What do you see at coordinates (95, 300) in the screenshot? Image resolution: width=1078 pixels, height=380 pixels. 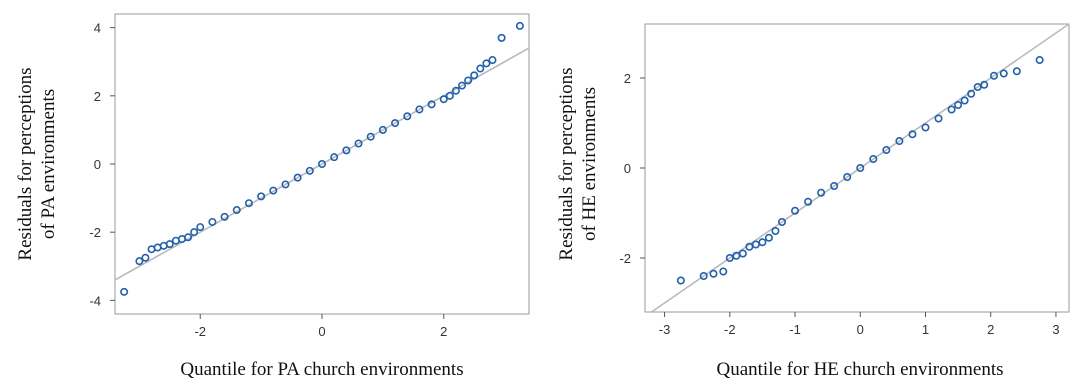 I see `y-tick-label-pa: -4` at bounding box center [95, 300].